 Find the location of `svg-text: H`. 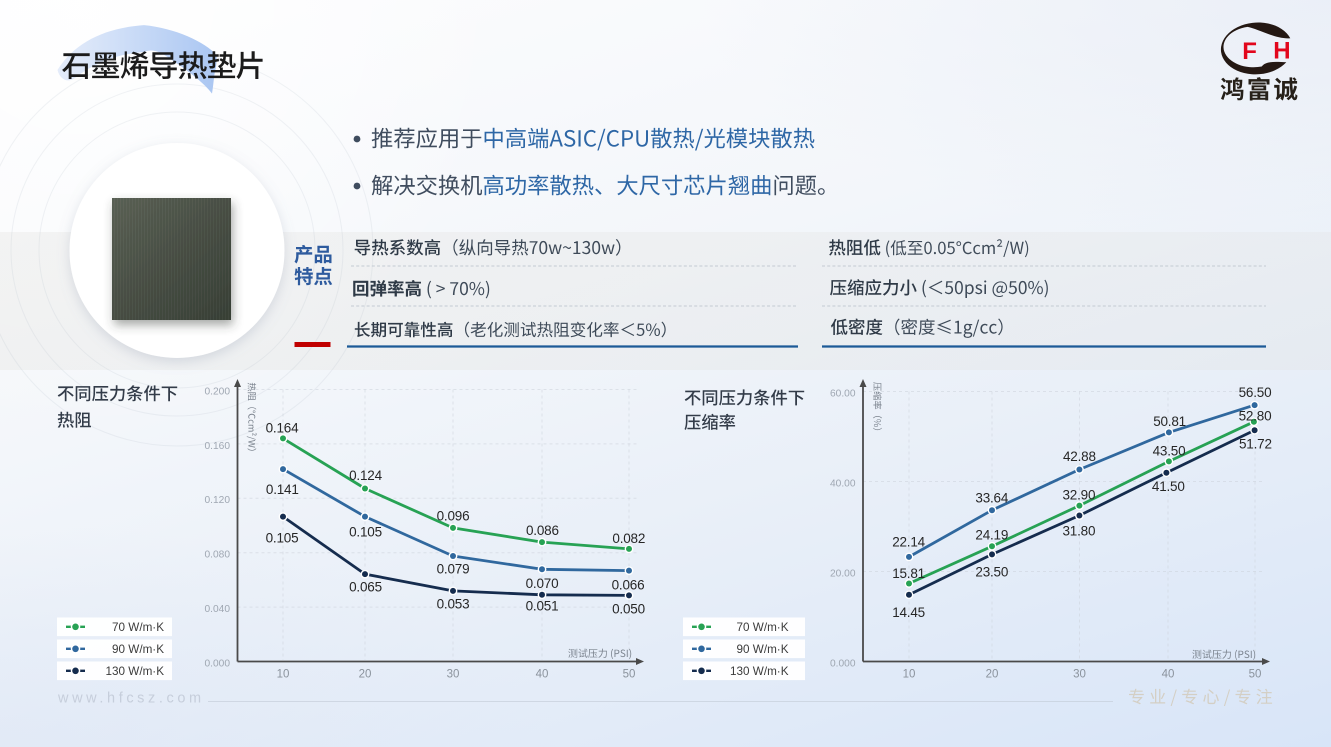

svg-text: H is located at coordinates (1281, 51).